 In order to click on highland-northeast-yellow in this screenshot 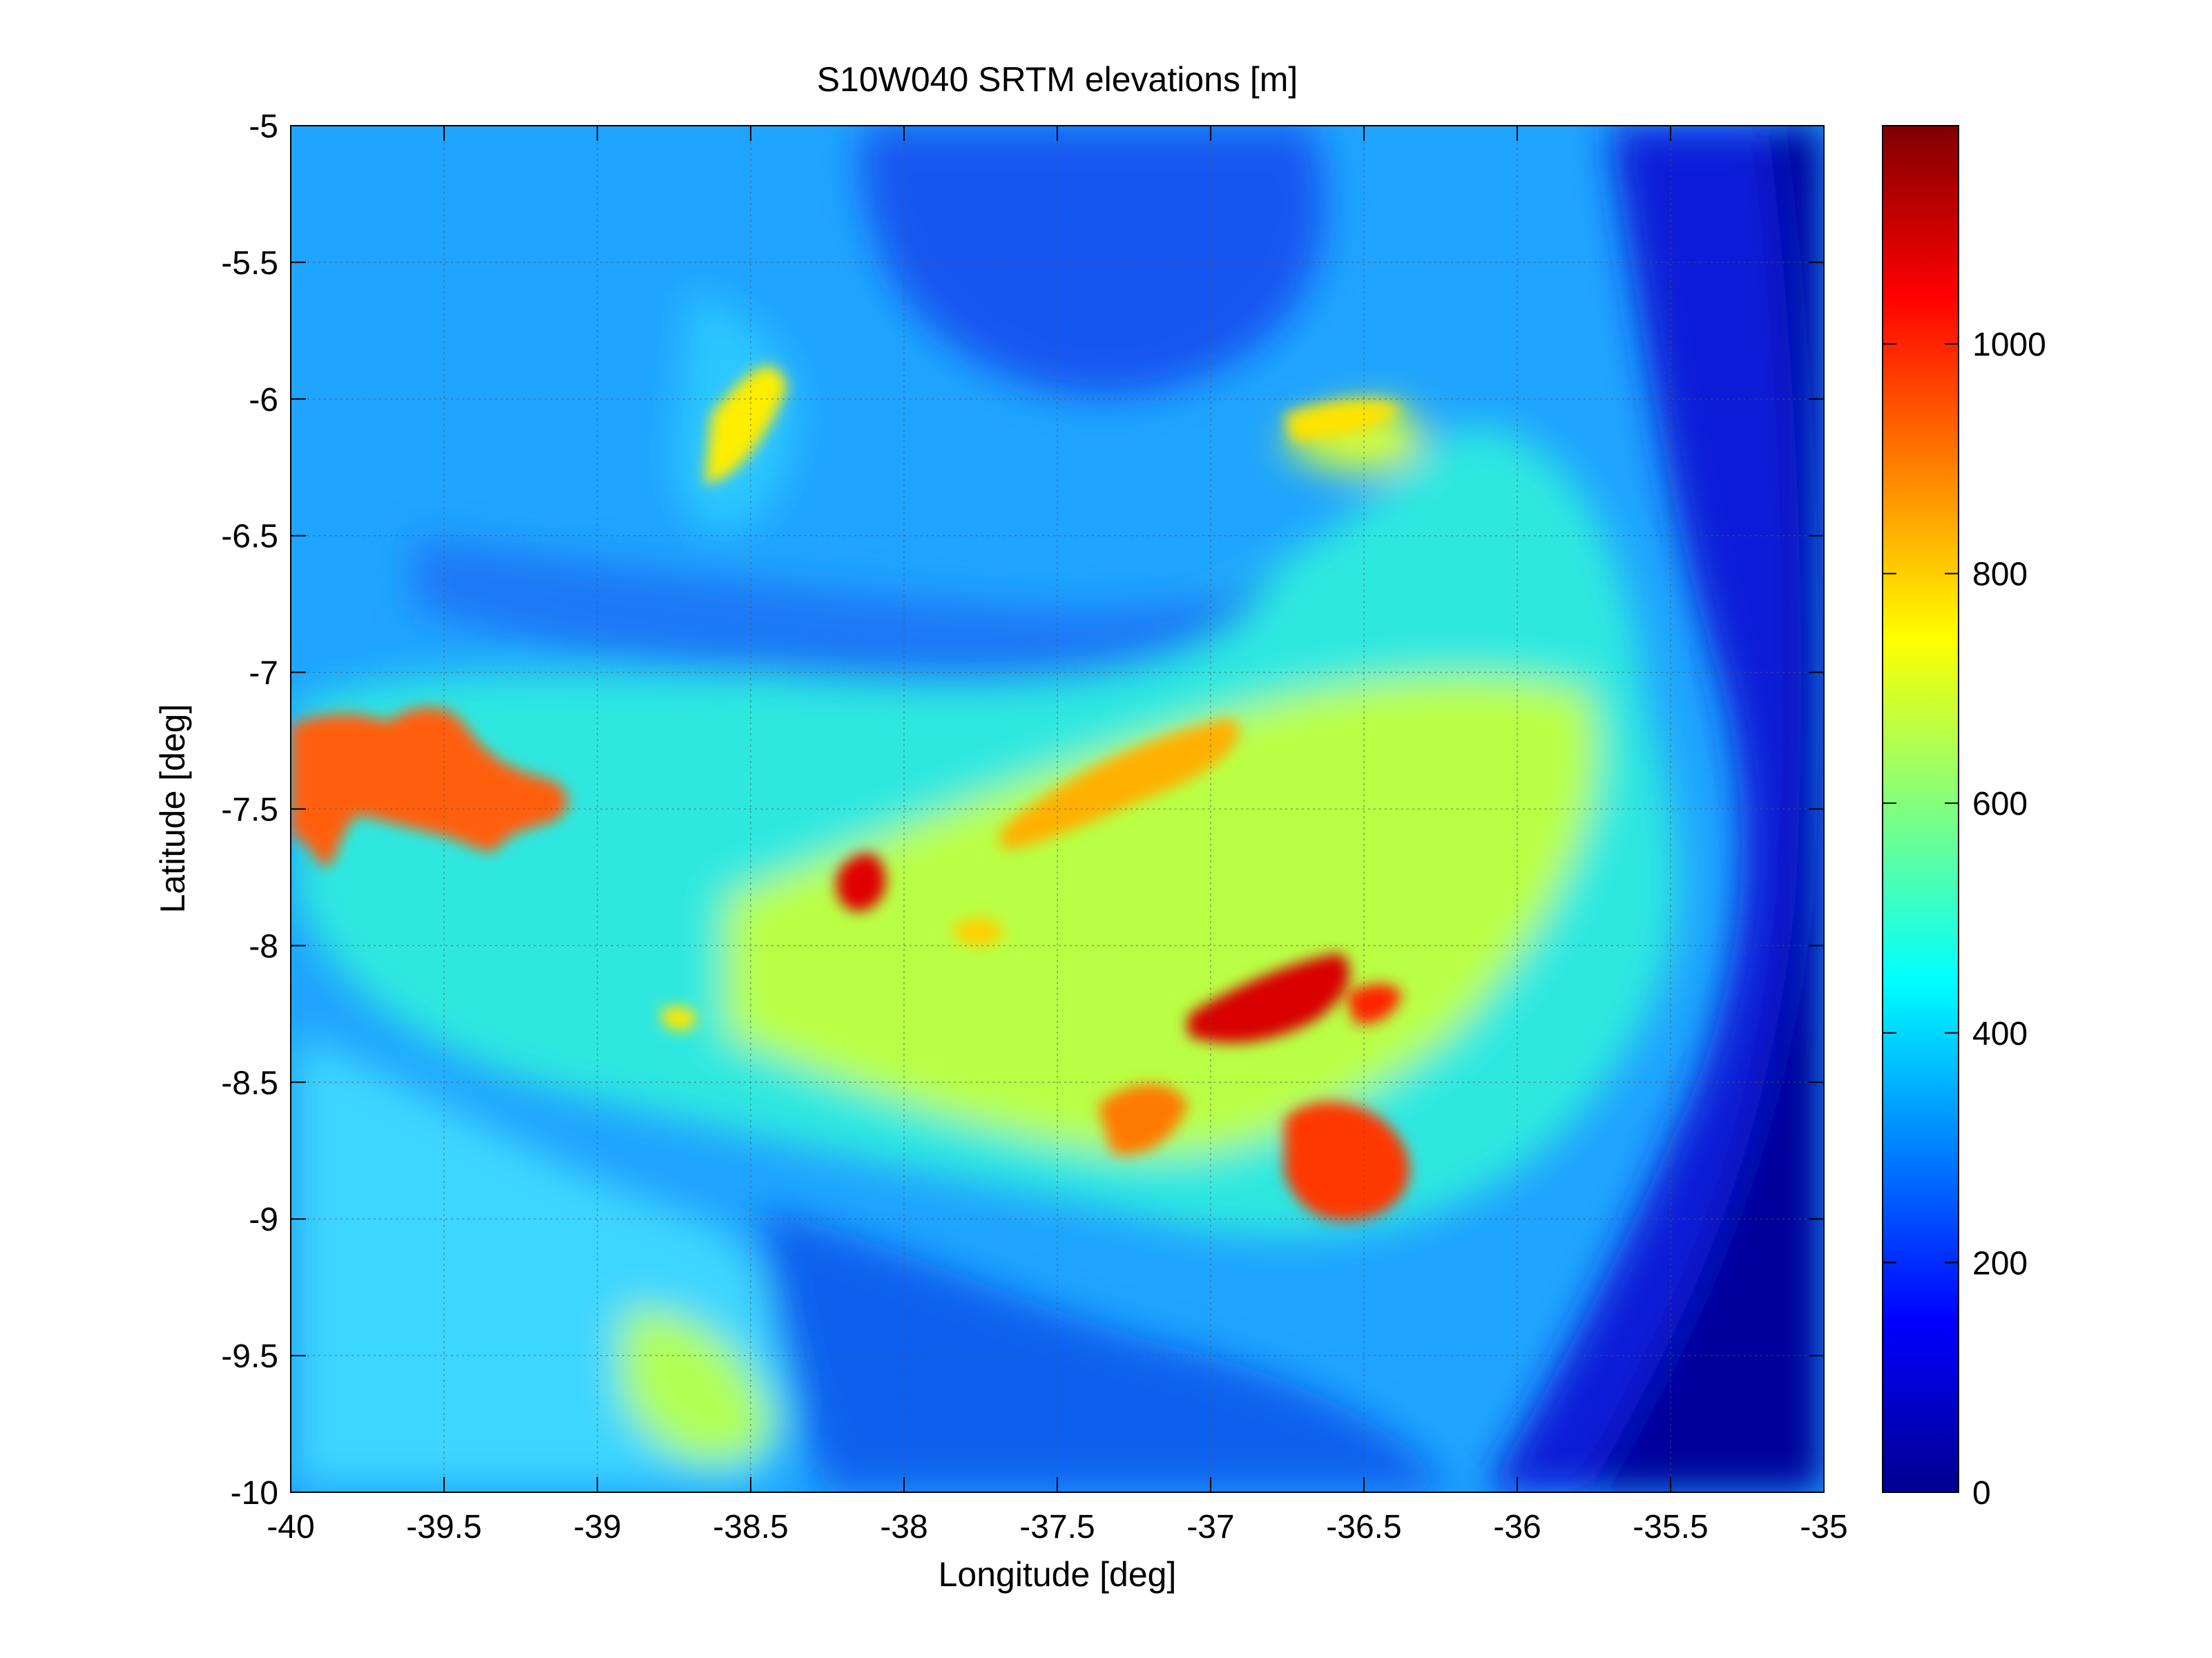, I will do `click(1343, 421)`.